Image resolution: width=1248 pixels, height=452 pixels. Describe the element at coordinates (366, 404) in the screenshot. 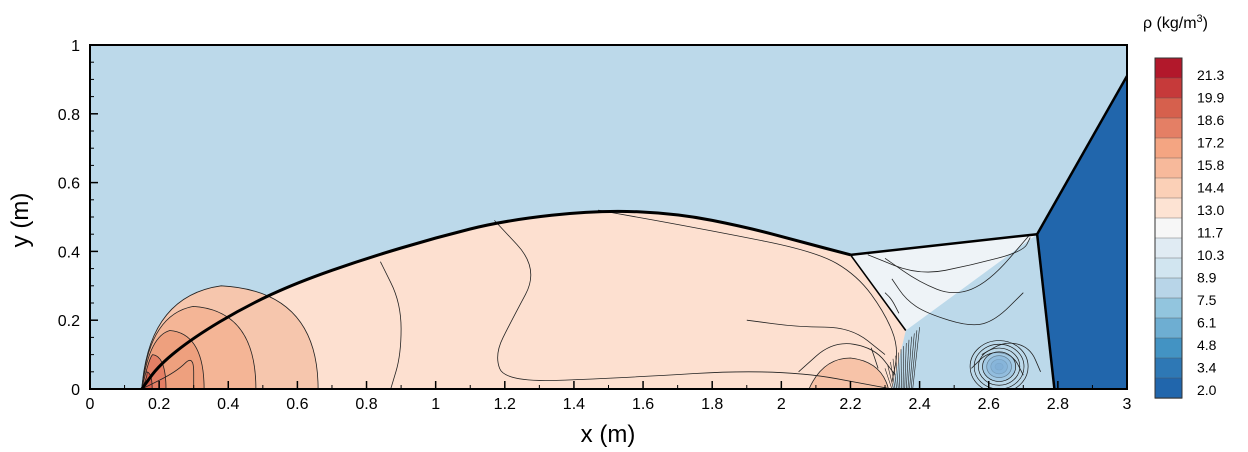

I see `x-tick-label-4: 0.8` at that location.